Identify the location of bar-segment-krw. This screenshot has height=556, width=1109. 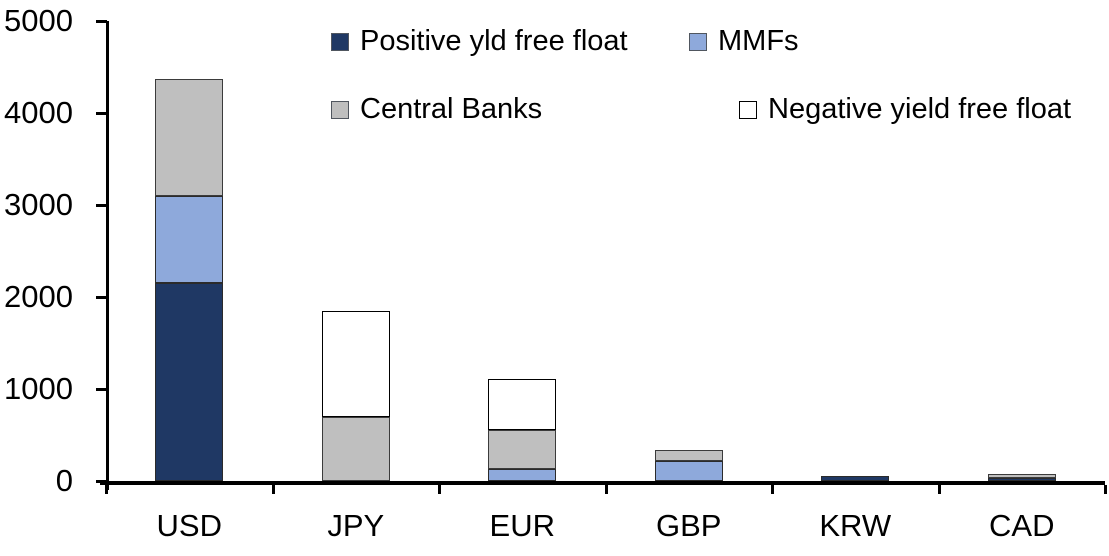
(855, 478).